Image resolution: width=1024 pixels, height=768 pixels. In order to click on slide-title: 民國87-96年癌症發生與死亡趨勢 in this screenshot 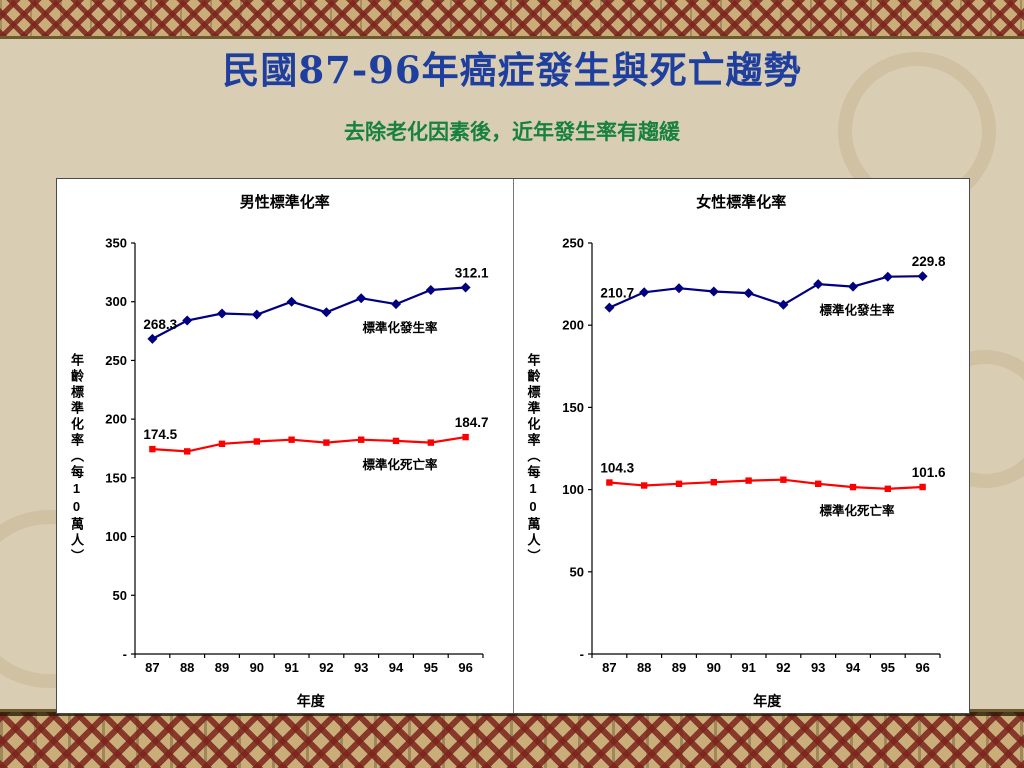, I will do `click(512, 70)`.